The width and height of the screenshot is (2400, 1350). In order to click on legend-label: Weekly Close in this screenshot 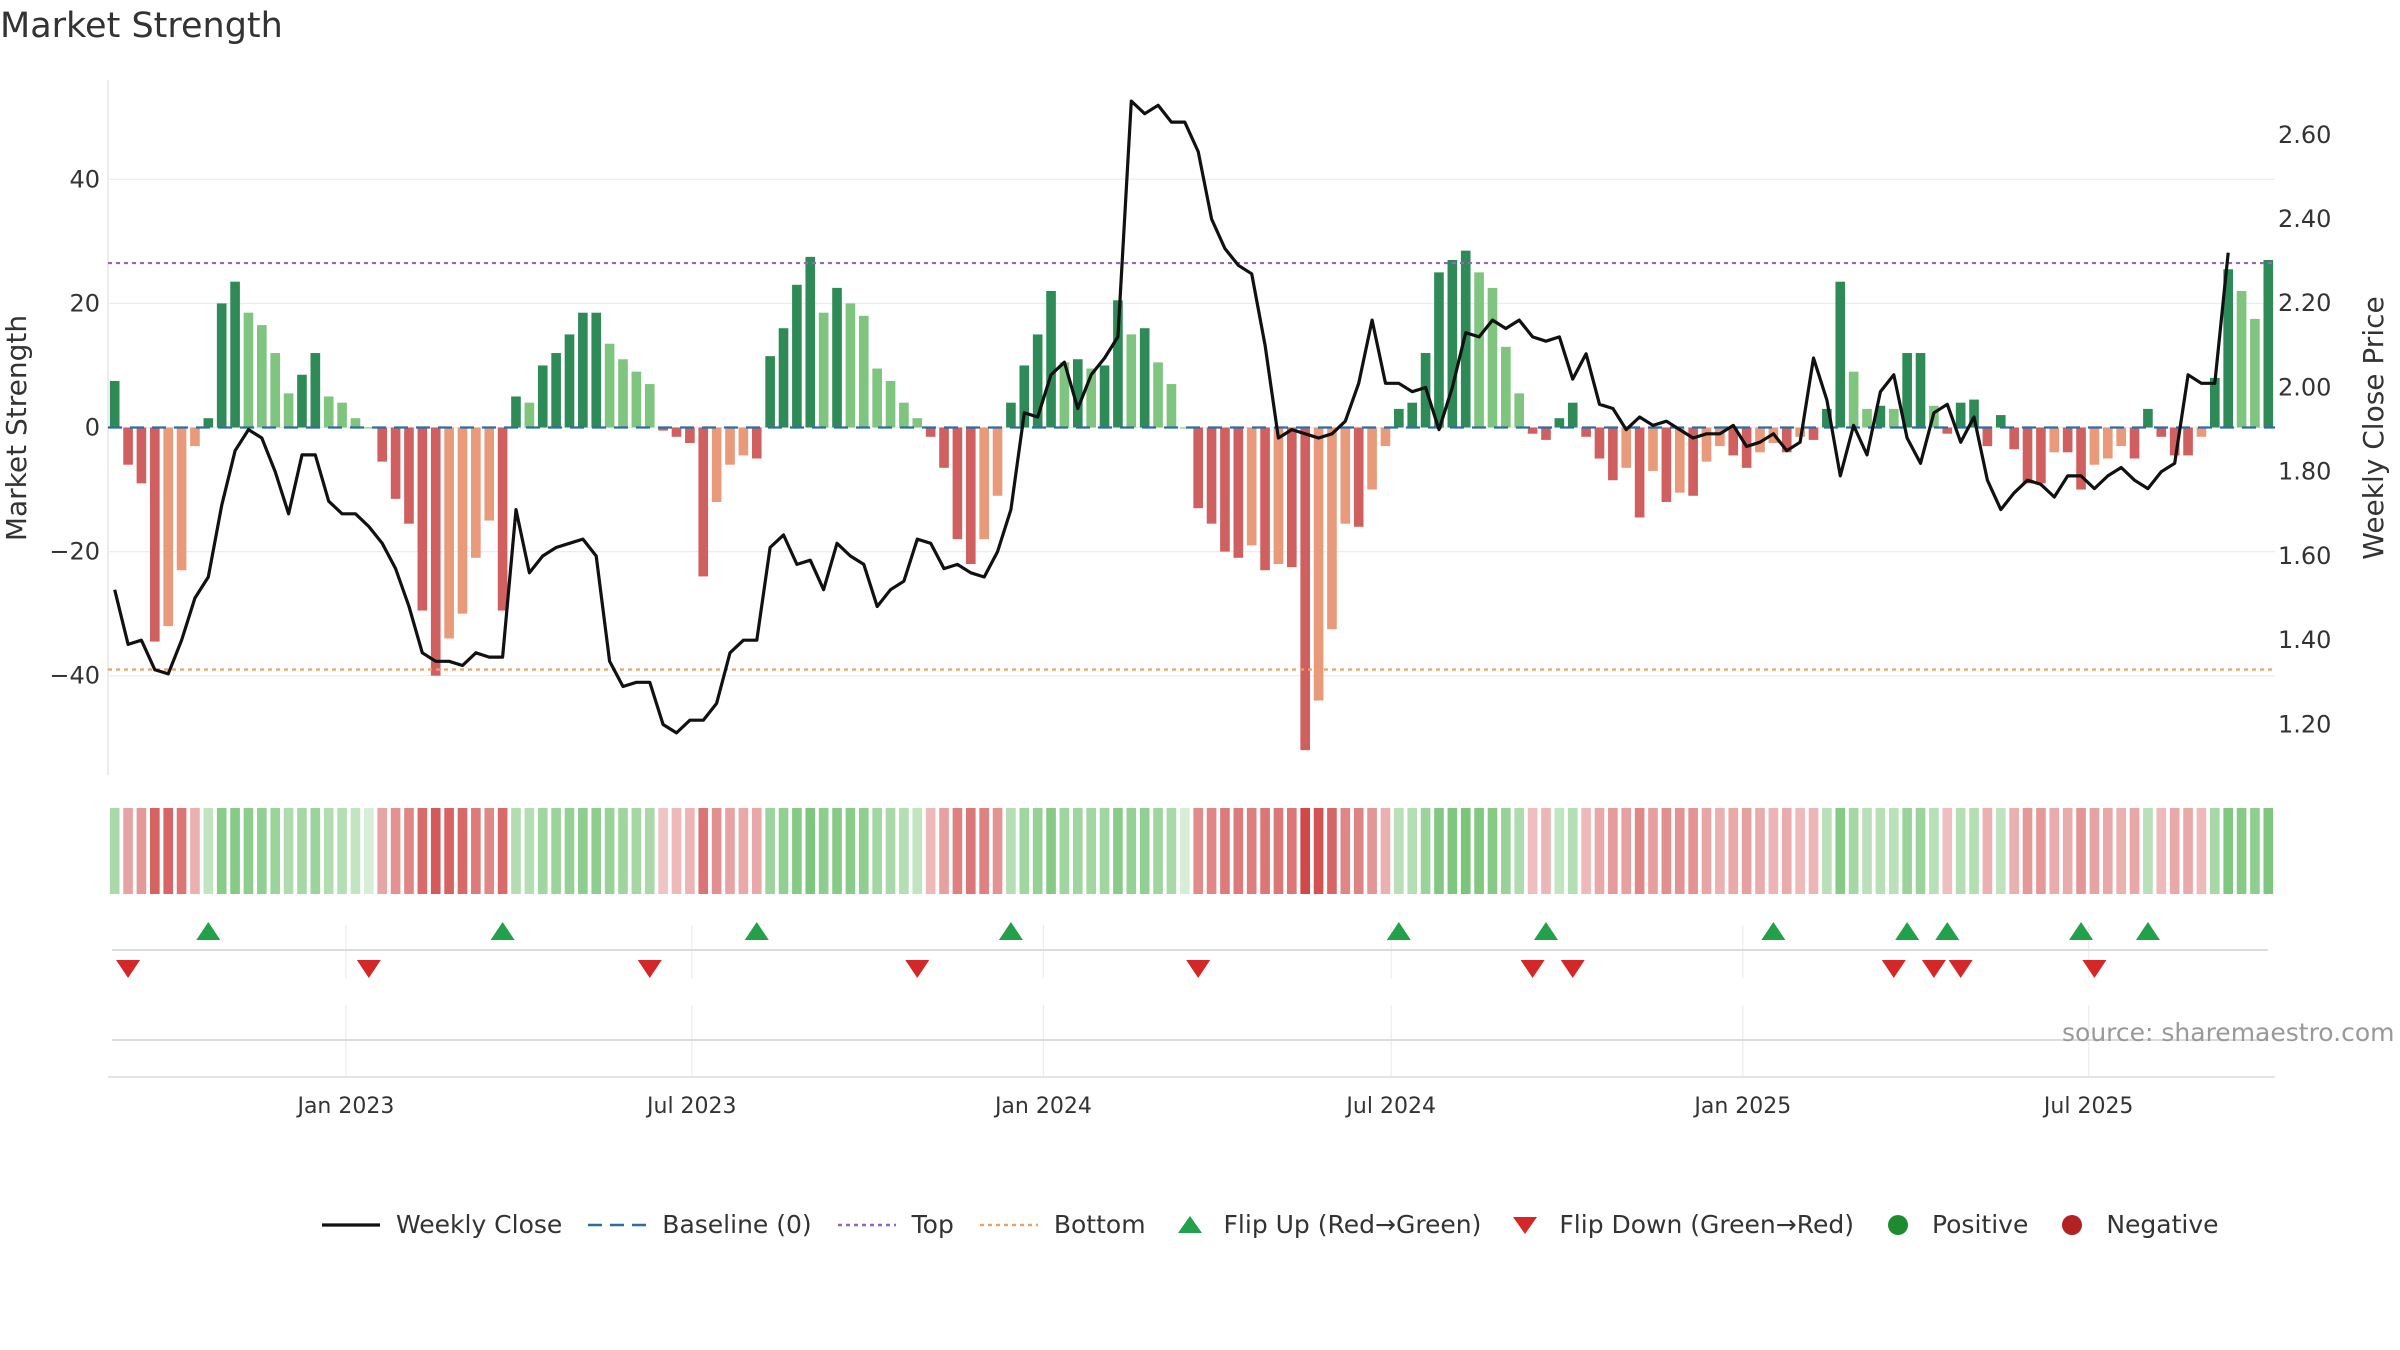, I will do `click(479, 1224)`.